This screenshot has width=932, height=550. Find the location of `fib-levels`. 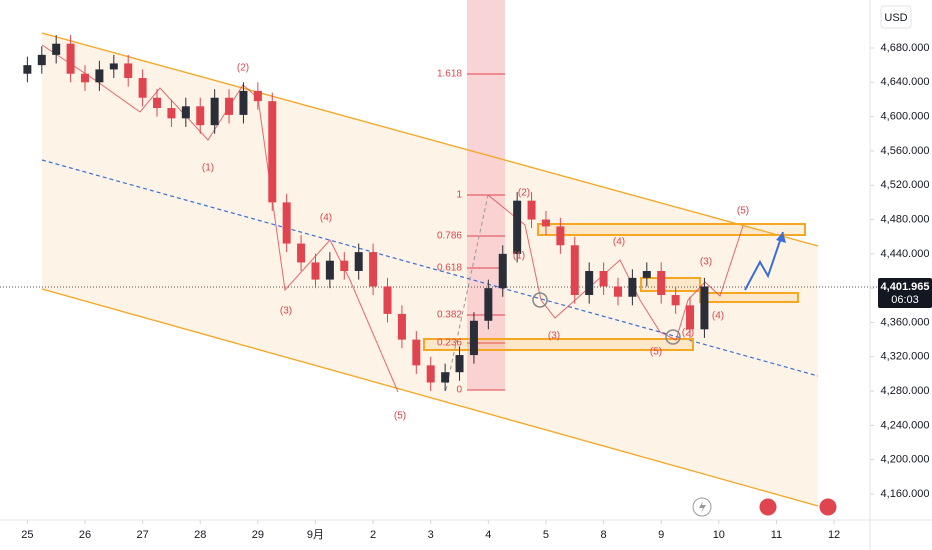

fib-levels is located at coordinates (486, 232).